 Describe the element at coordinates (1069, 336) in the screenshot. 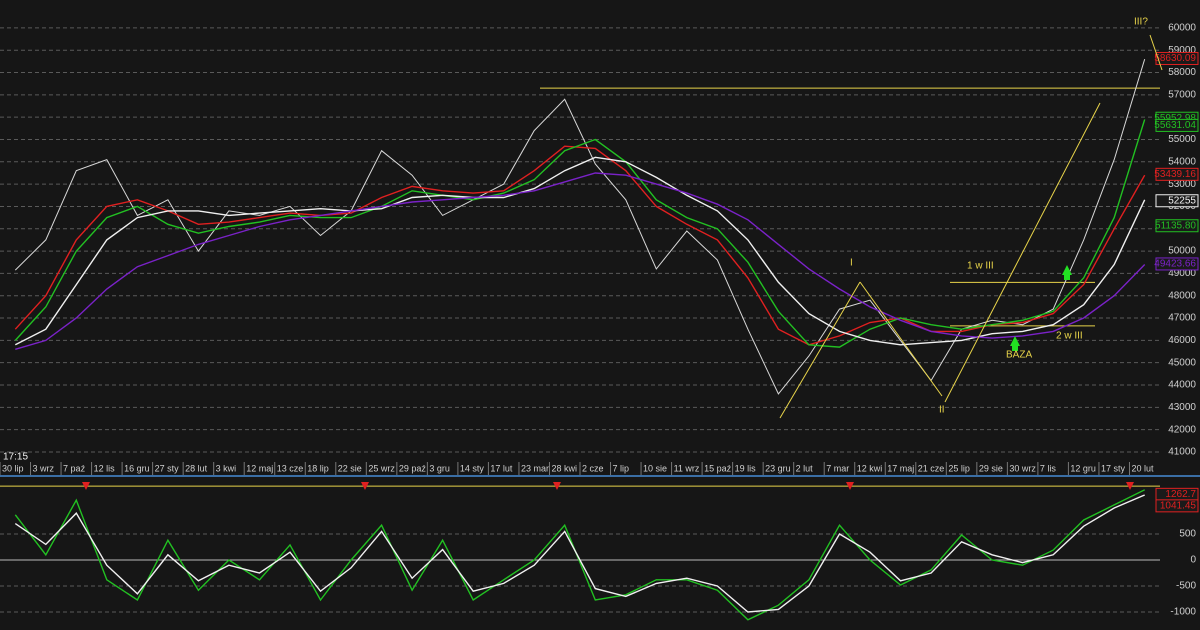

I see `annotation: 2 w III` at that location.